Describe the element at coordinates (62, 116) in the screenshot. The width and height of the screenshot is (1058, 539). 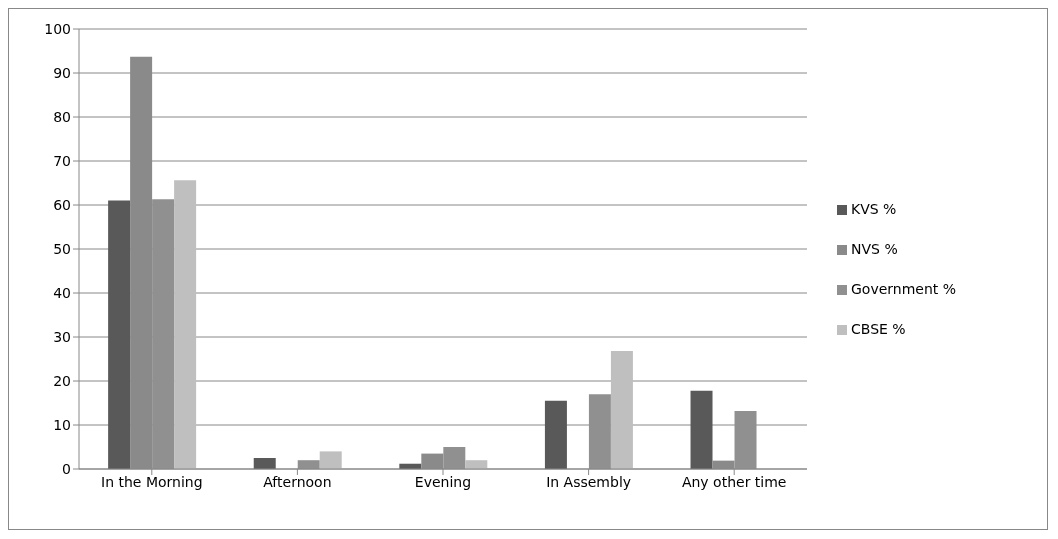
I see `y-tick-label: 80` at that location.